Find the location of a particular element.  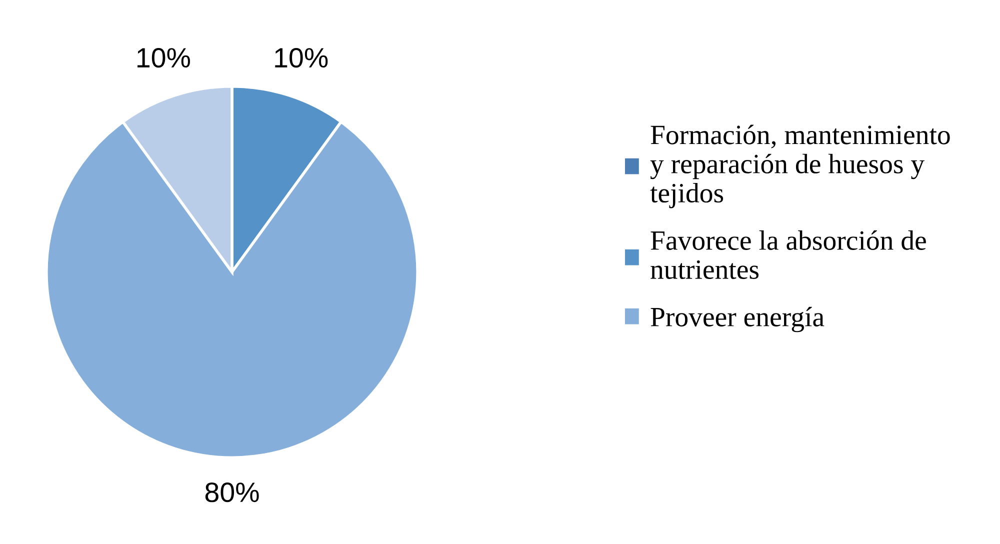

legend-label: Formación, mantenimiento y reparación de huesos y tejidos is located at coordinates (800, 166).